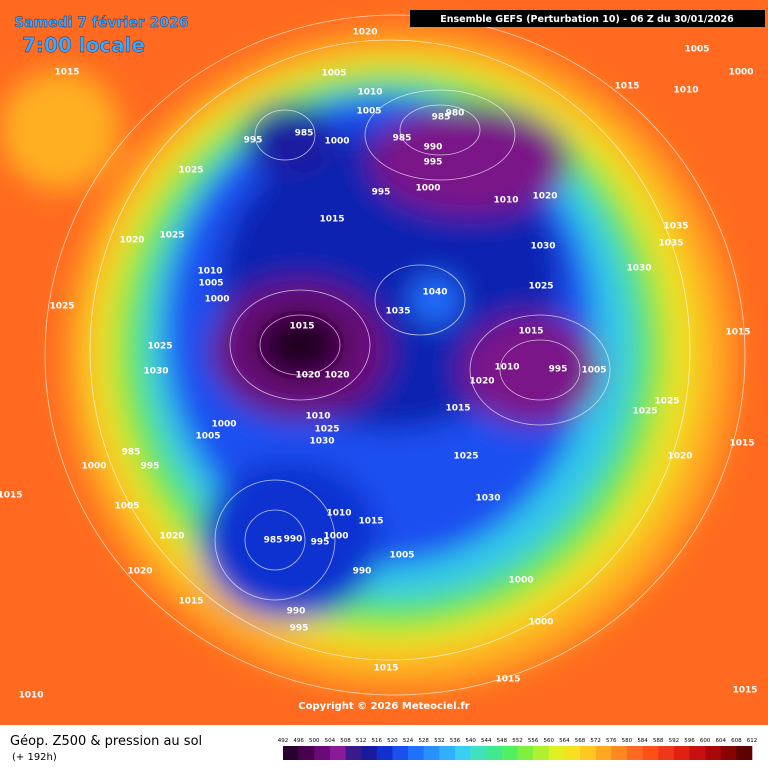 The image size is (768, 768). What do you see at coordinates (455, 741) in the screenshot?
I see `colorbar-tick-label: 536` at bounding box center [455, 741].